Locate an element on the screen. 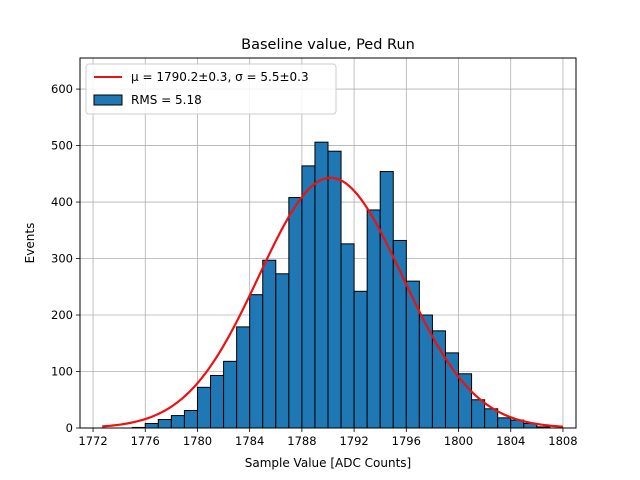 The width and height of the screenshot is (640, 480). legend-fit-label: μ = 1790.2±0.3, σ = 5.5±0.3 is located at coordinates (220, 77).